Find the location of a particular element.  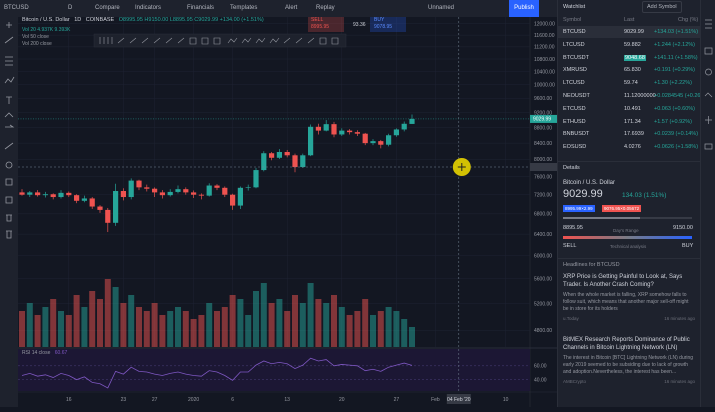

toolbar-item: Alert is located at coordinates (291, 8).